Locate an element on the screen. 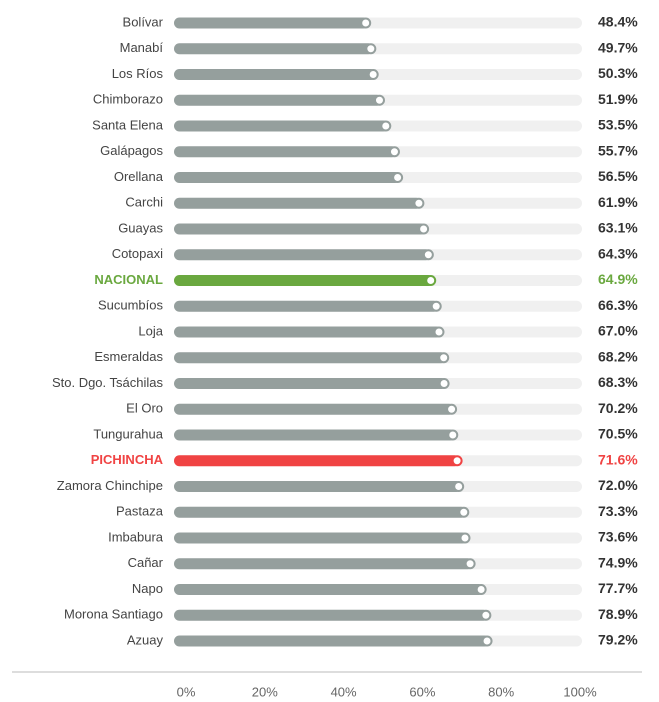  x-tick-label: 0% is located at coordinates (186, 691).